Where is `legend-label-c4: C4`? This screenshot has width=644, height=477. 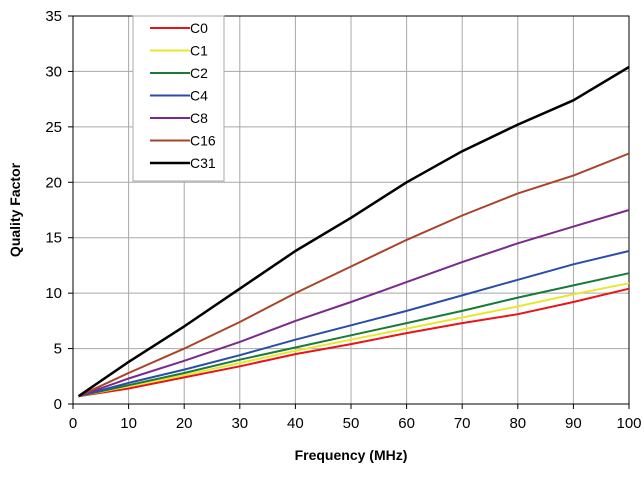
legend-label-c4: C4 is located at coordinates (199, 96).